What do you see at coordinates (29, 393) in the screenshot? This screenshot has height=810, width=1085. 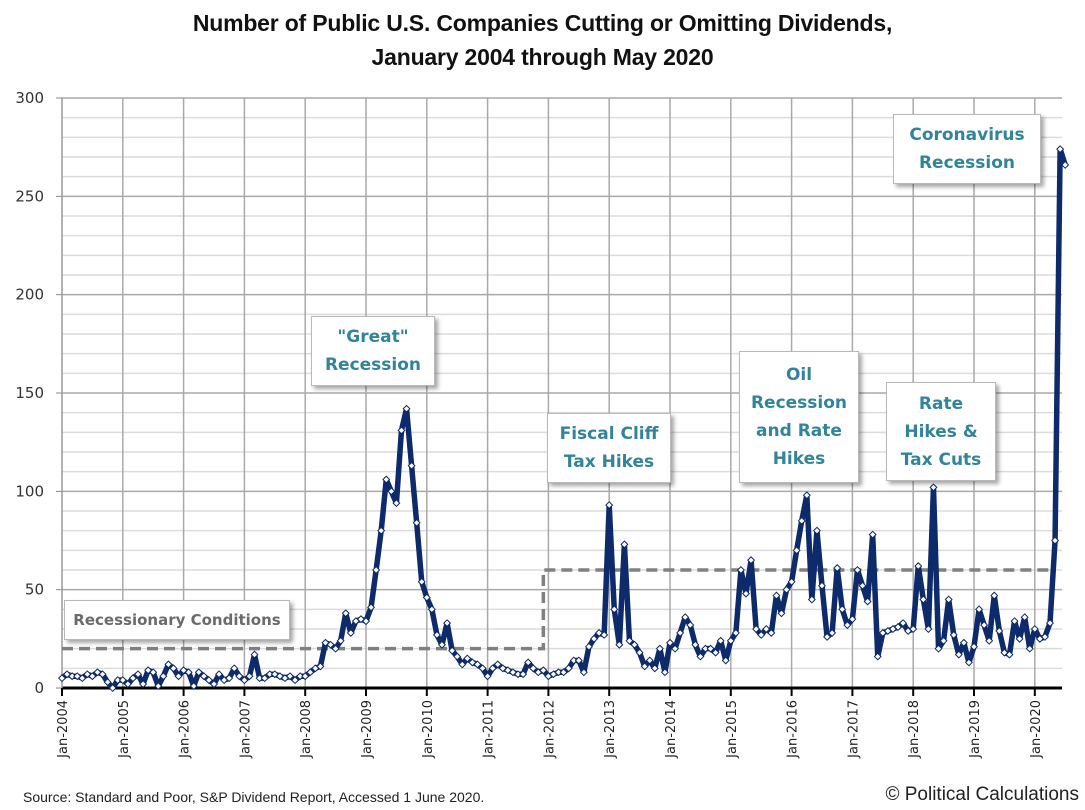 I see `y-tick-label: 150` at bounding box center [29, 393].